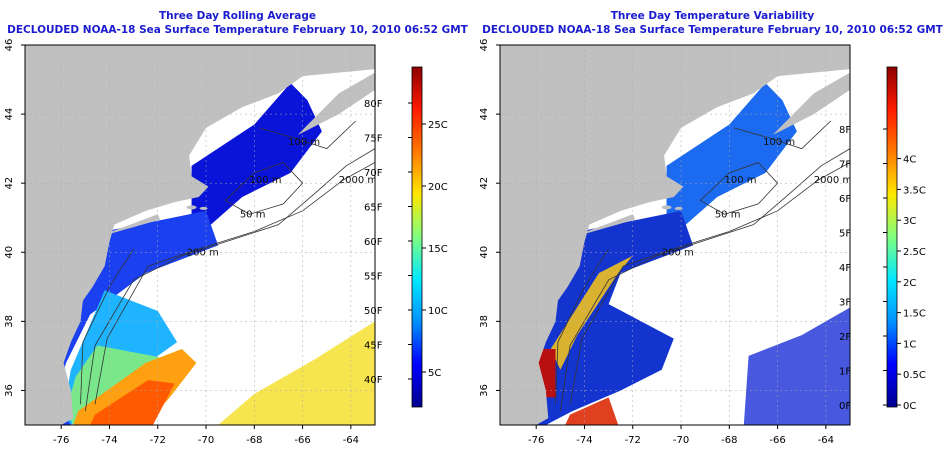  Describe the element at coordinates (373, 346) in the screenshot. I see `colorbar-label-f: 45F` at that location.